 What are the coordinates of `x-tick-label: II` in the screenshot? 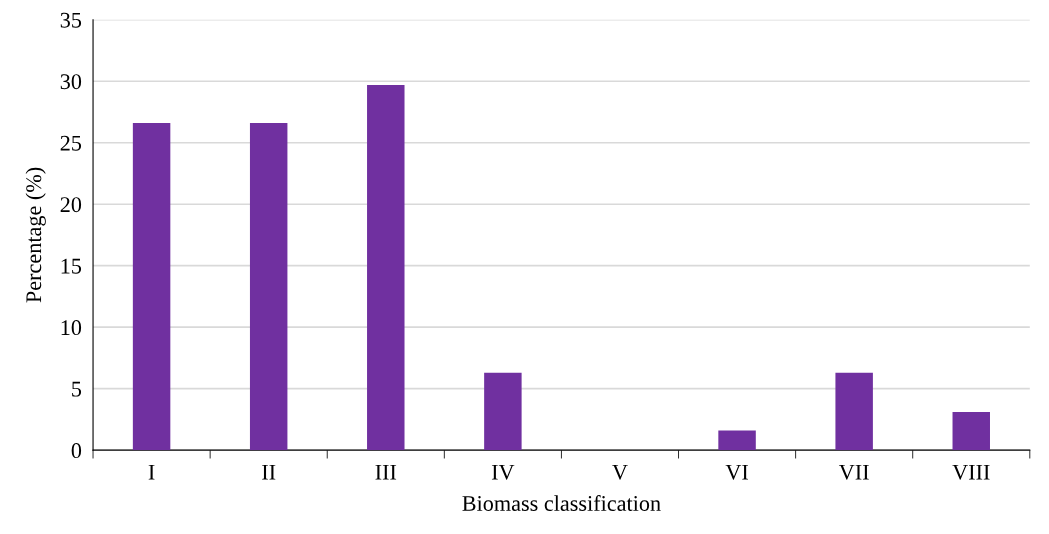 It's located at (269, 472).